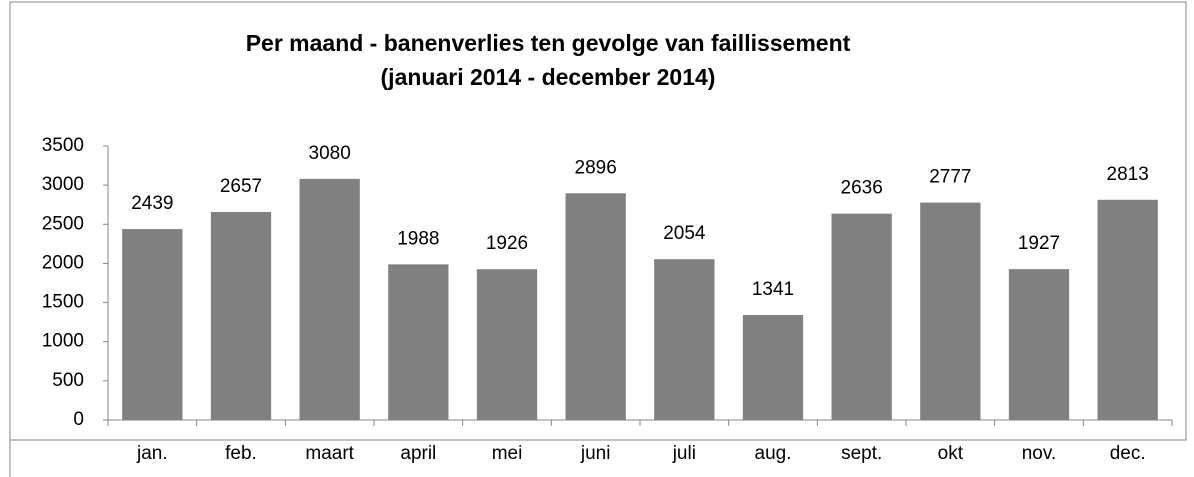 The image size is (1194, 477). Describe the element at coordinates (63, 223) in the screenshot. I see `y-tick-label: 2500` at that location.